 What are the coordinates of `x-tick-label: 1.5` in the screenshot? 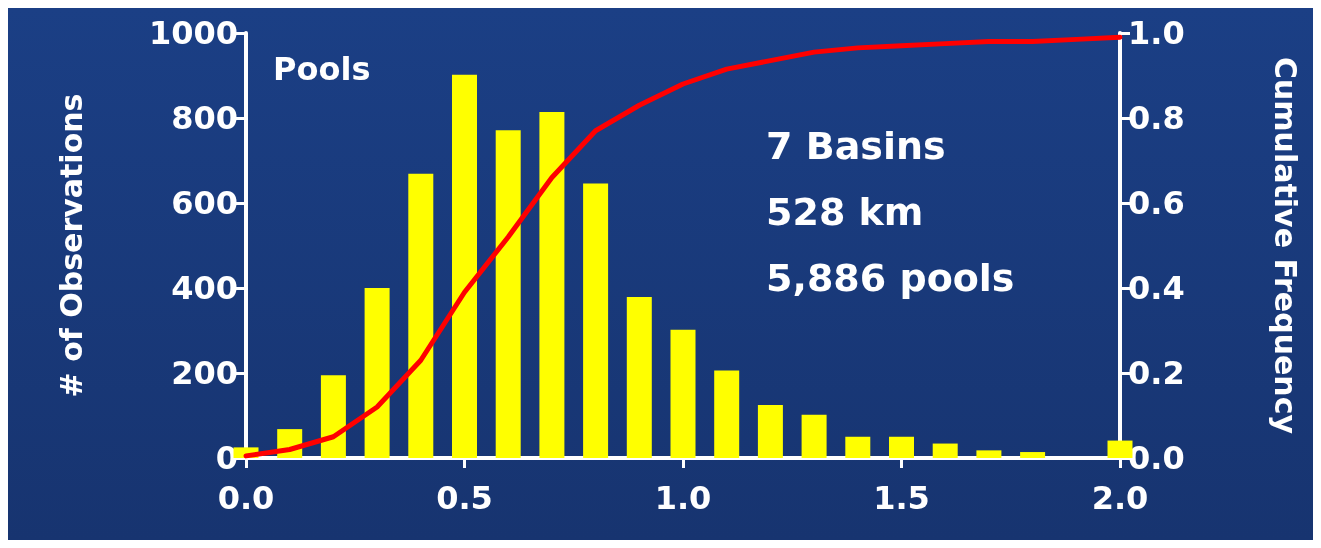 It's located at (901, 498).